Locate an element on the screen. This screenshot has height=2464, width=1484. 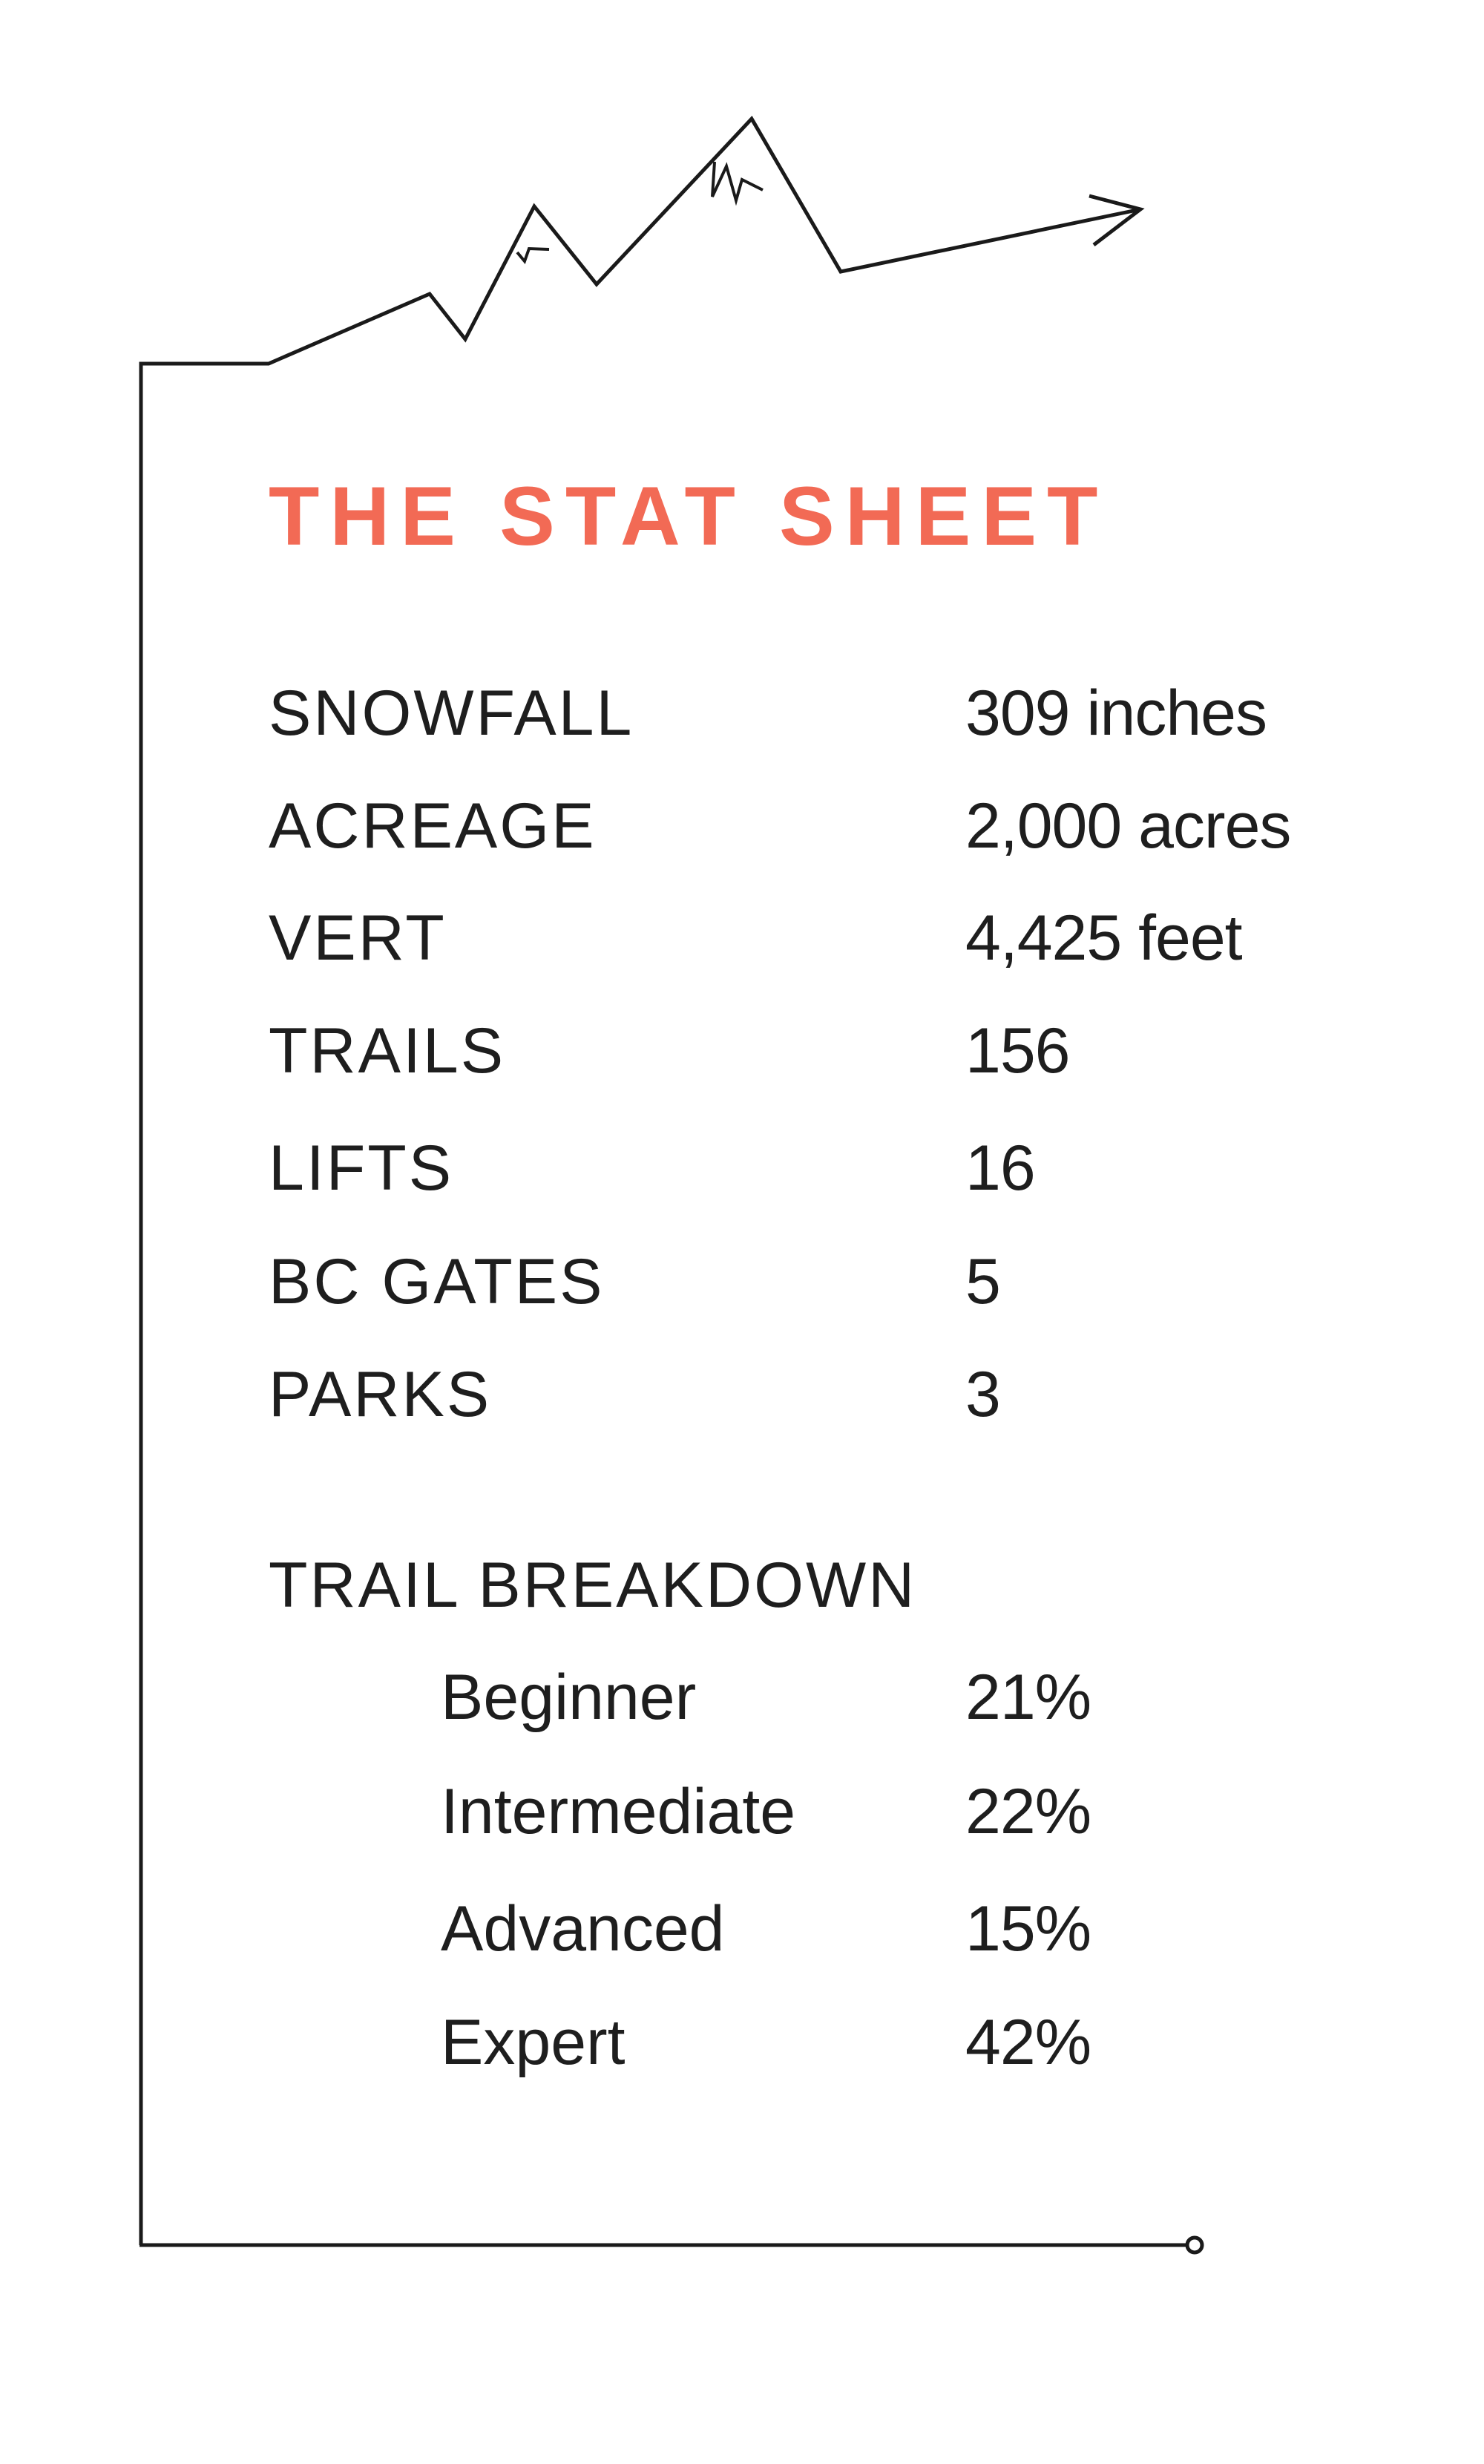
trail-breakdown-heading: TRAIL BREAKDOWN is located at coordinates (593, 1585).